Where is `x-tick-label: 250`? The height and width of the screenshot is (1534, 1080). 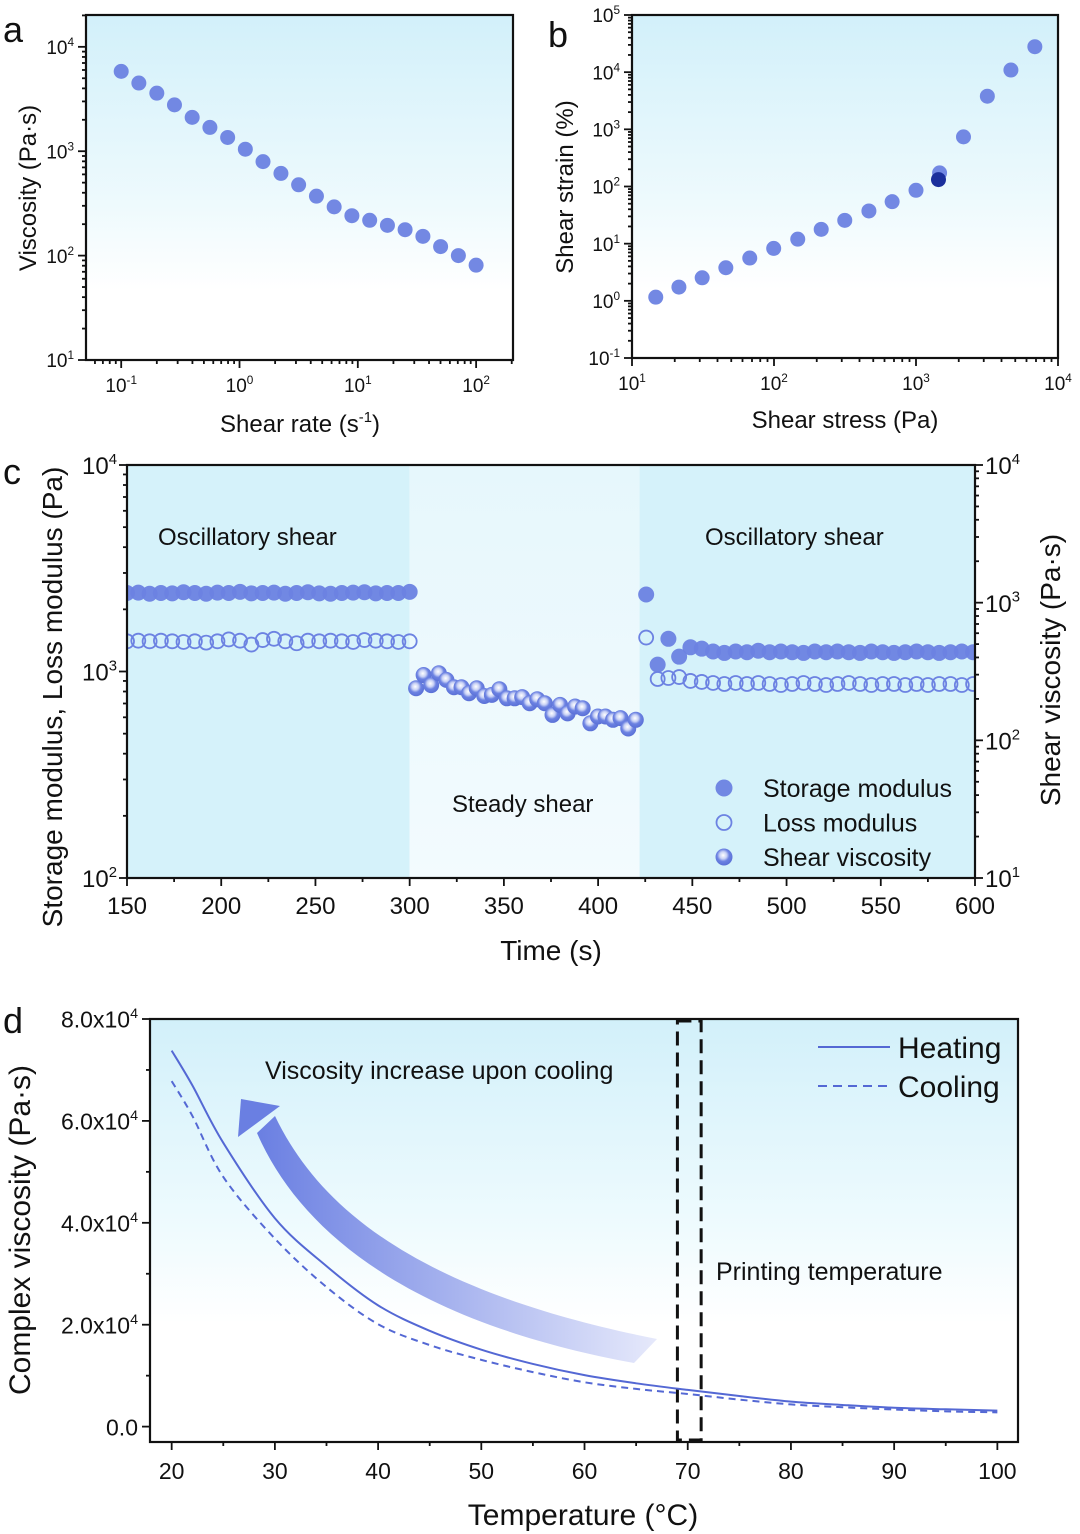
x-tick-label: 250 is located at coordinates (315, 906).